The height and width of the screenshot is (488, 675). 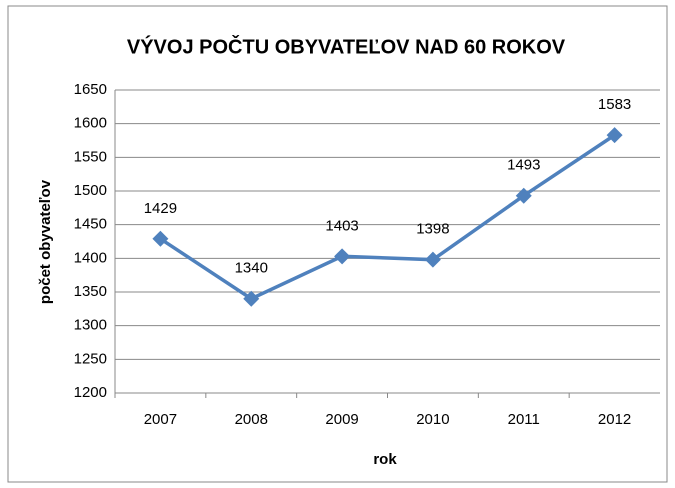 I want to click on y-tick-label: 1200, so click(x=90, y=392).